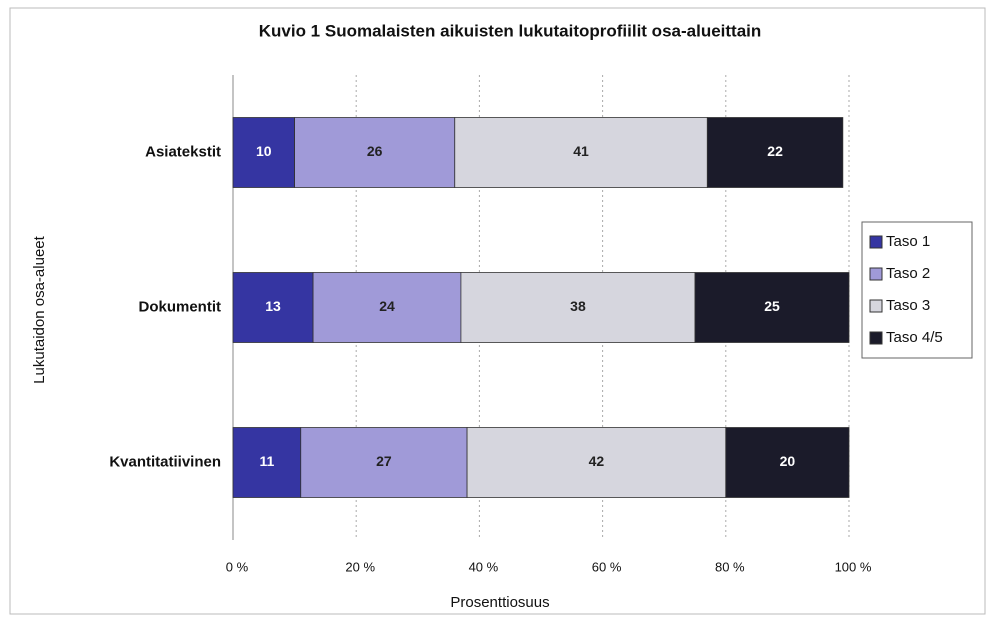 Image resolution: width=995 pixels, height=622 pixels. Describe the element at coordinates (360, 566) in the screenshot. I see `x-tick-label: 20 %` at that location.